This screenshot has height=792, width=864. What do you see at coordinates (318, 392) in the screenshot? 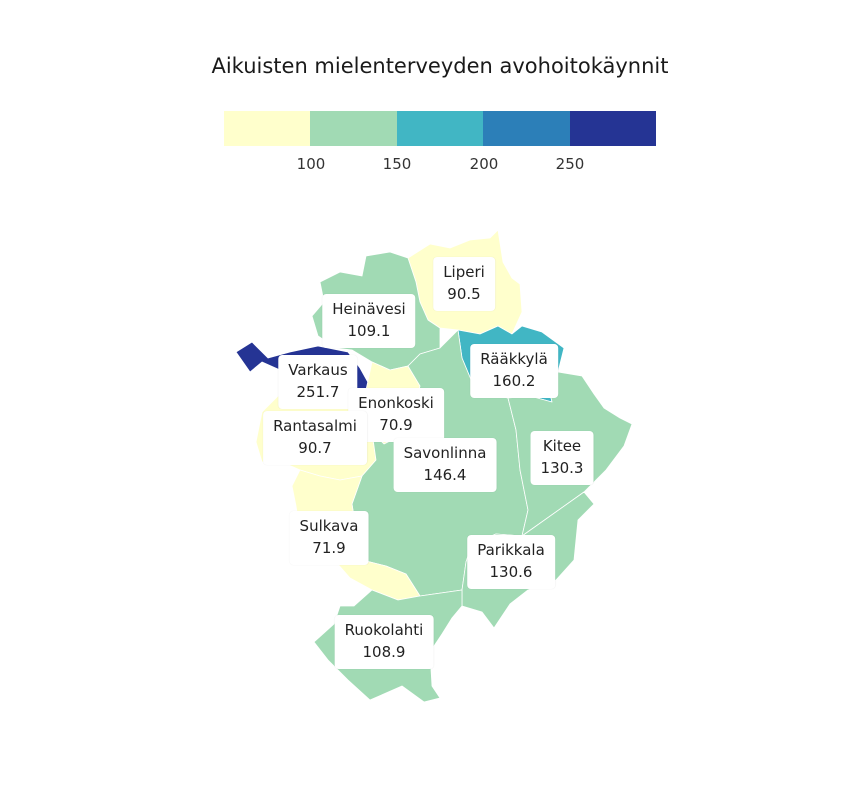
I see `region-value: 251.7` at bounding box center [318, 392].